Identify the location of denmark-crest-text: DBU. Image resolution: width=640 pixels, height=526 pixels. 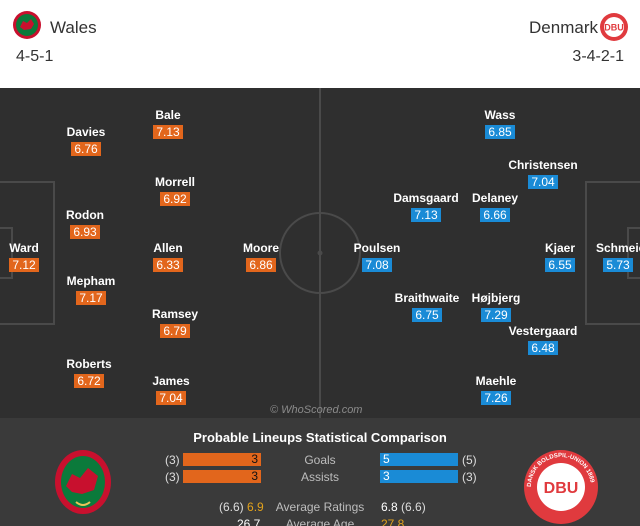
(614, 28).